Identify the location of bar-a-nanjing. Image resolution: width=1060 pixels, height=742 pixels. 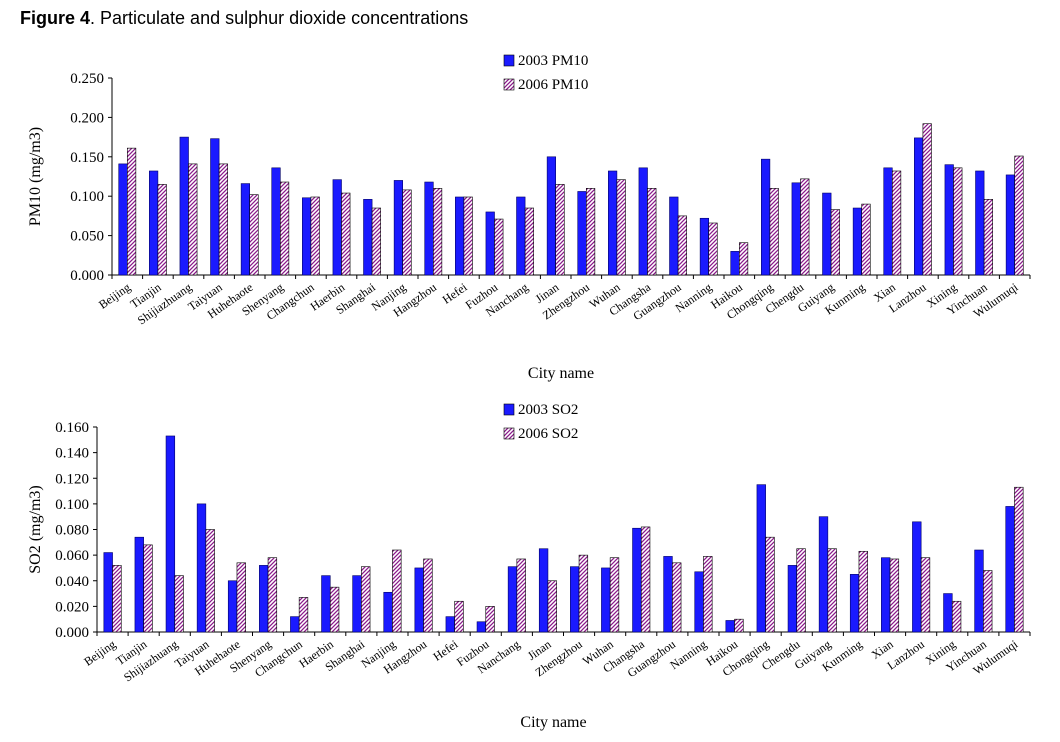
(398, 228).